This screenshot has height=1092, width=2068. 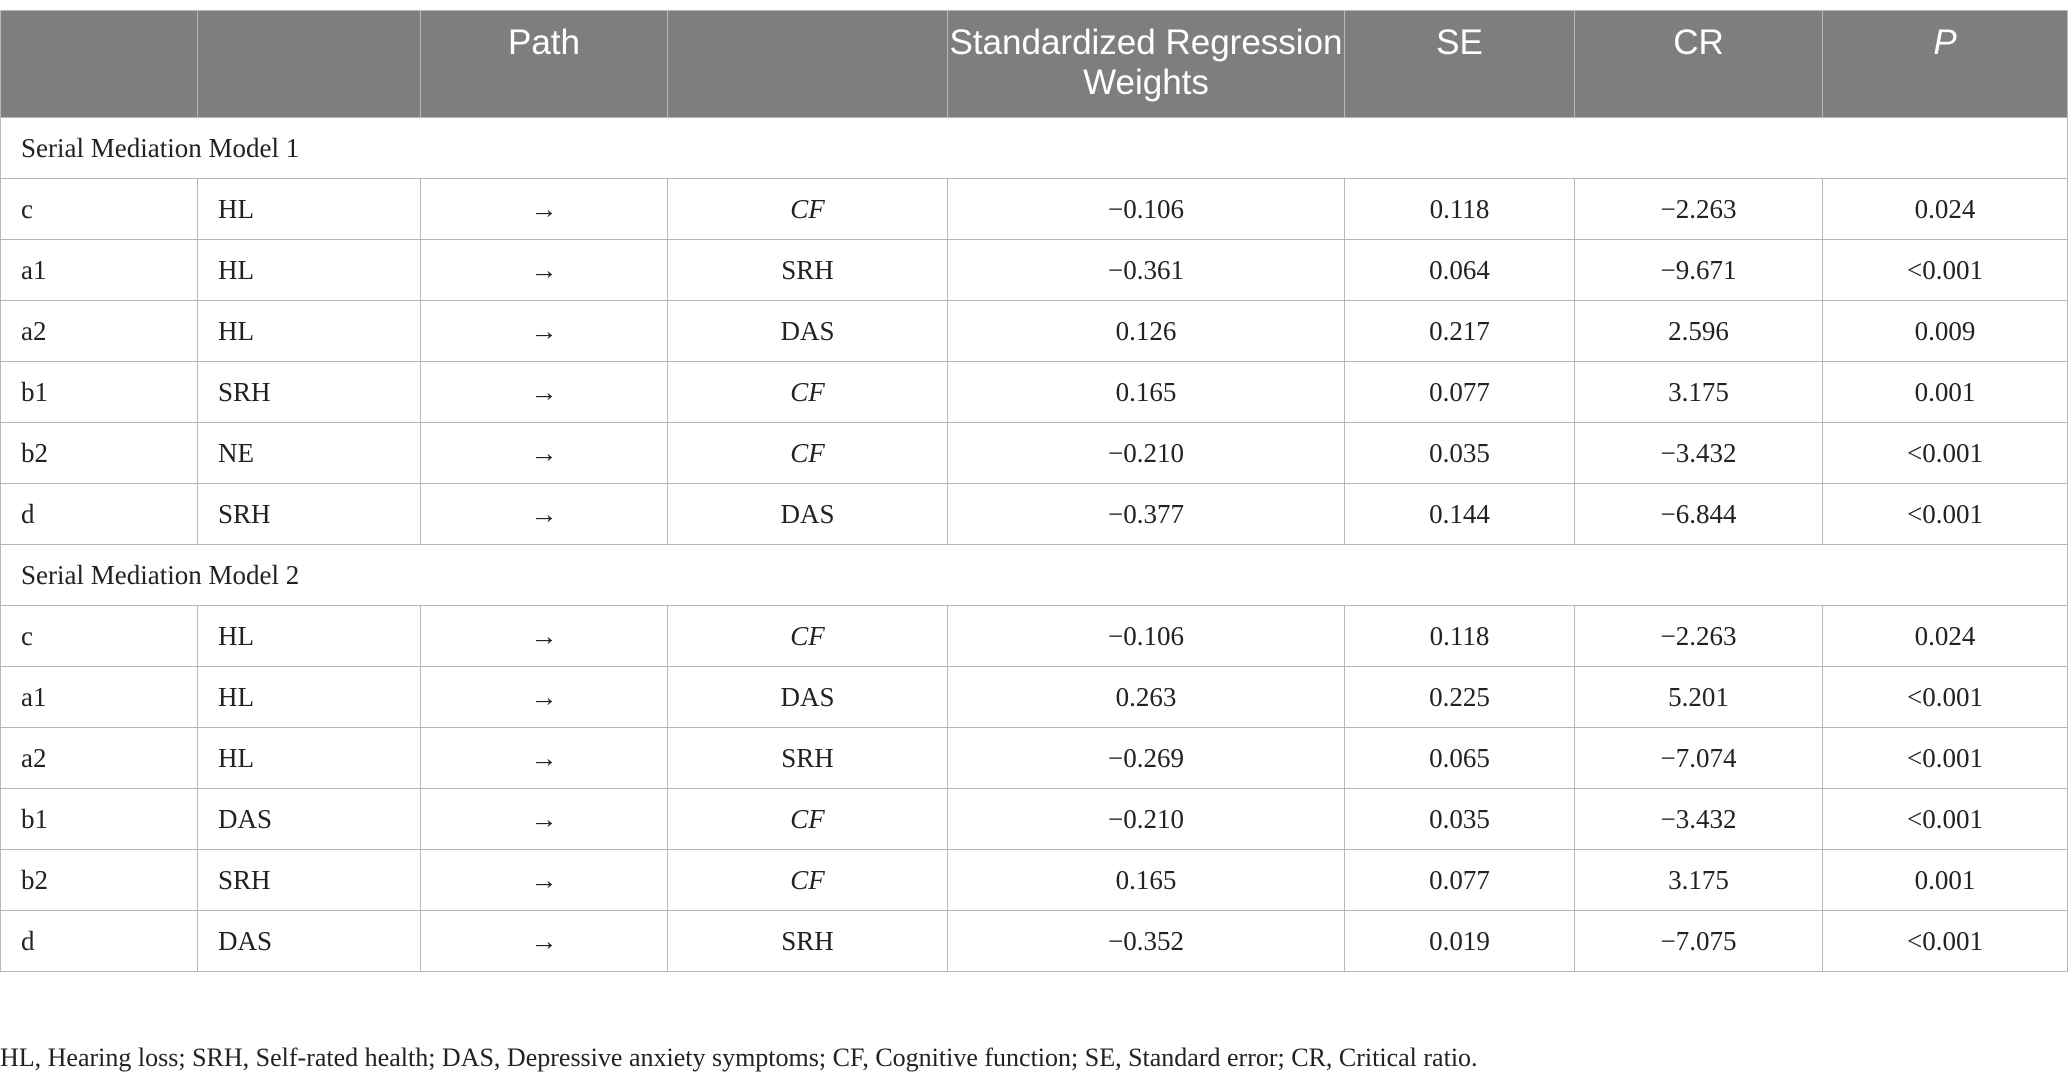 What do you see at coordinates (1698, 270) in the screenshot?
I see `cr-cell: −9.671` at bounding box center [1698, 270].